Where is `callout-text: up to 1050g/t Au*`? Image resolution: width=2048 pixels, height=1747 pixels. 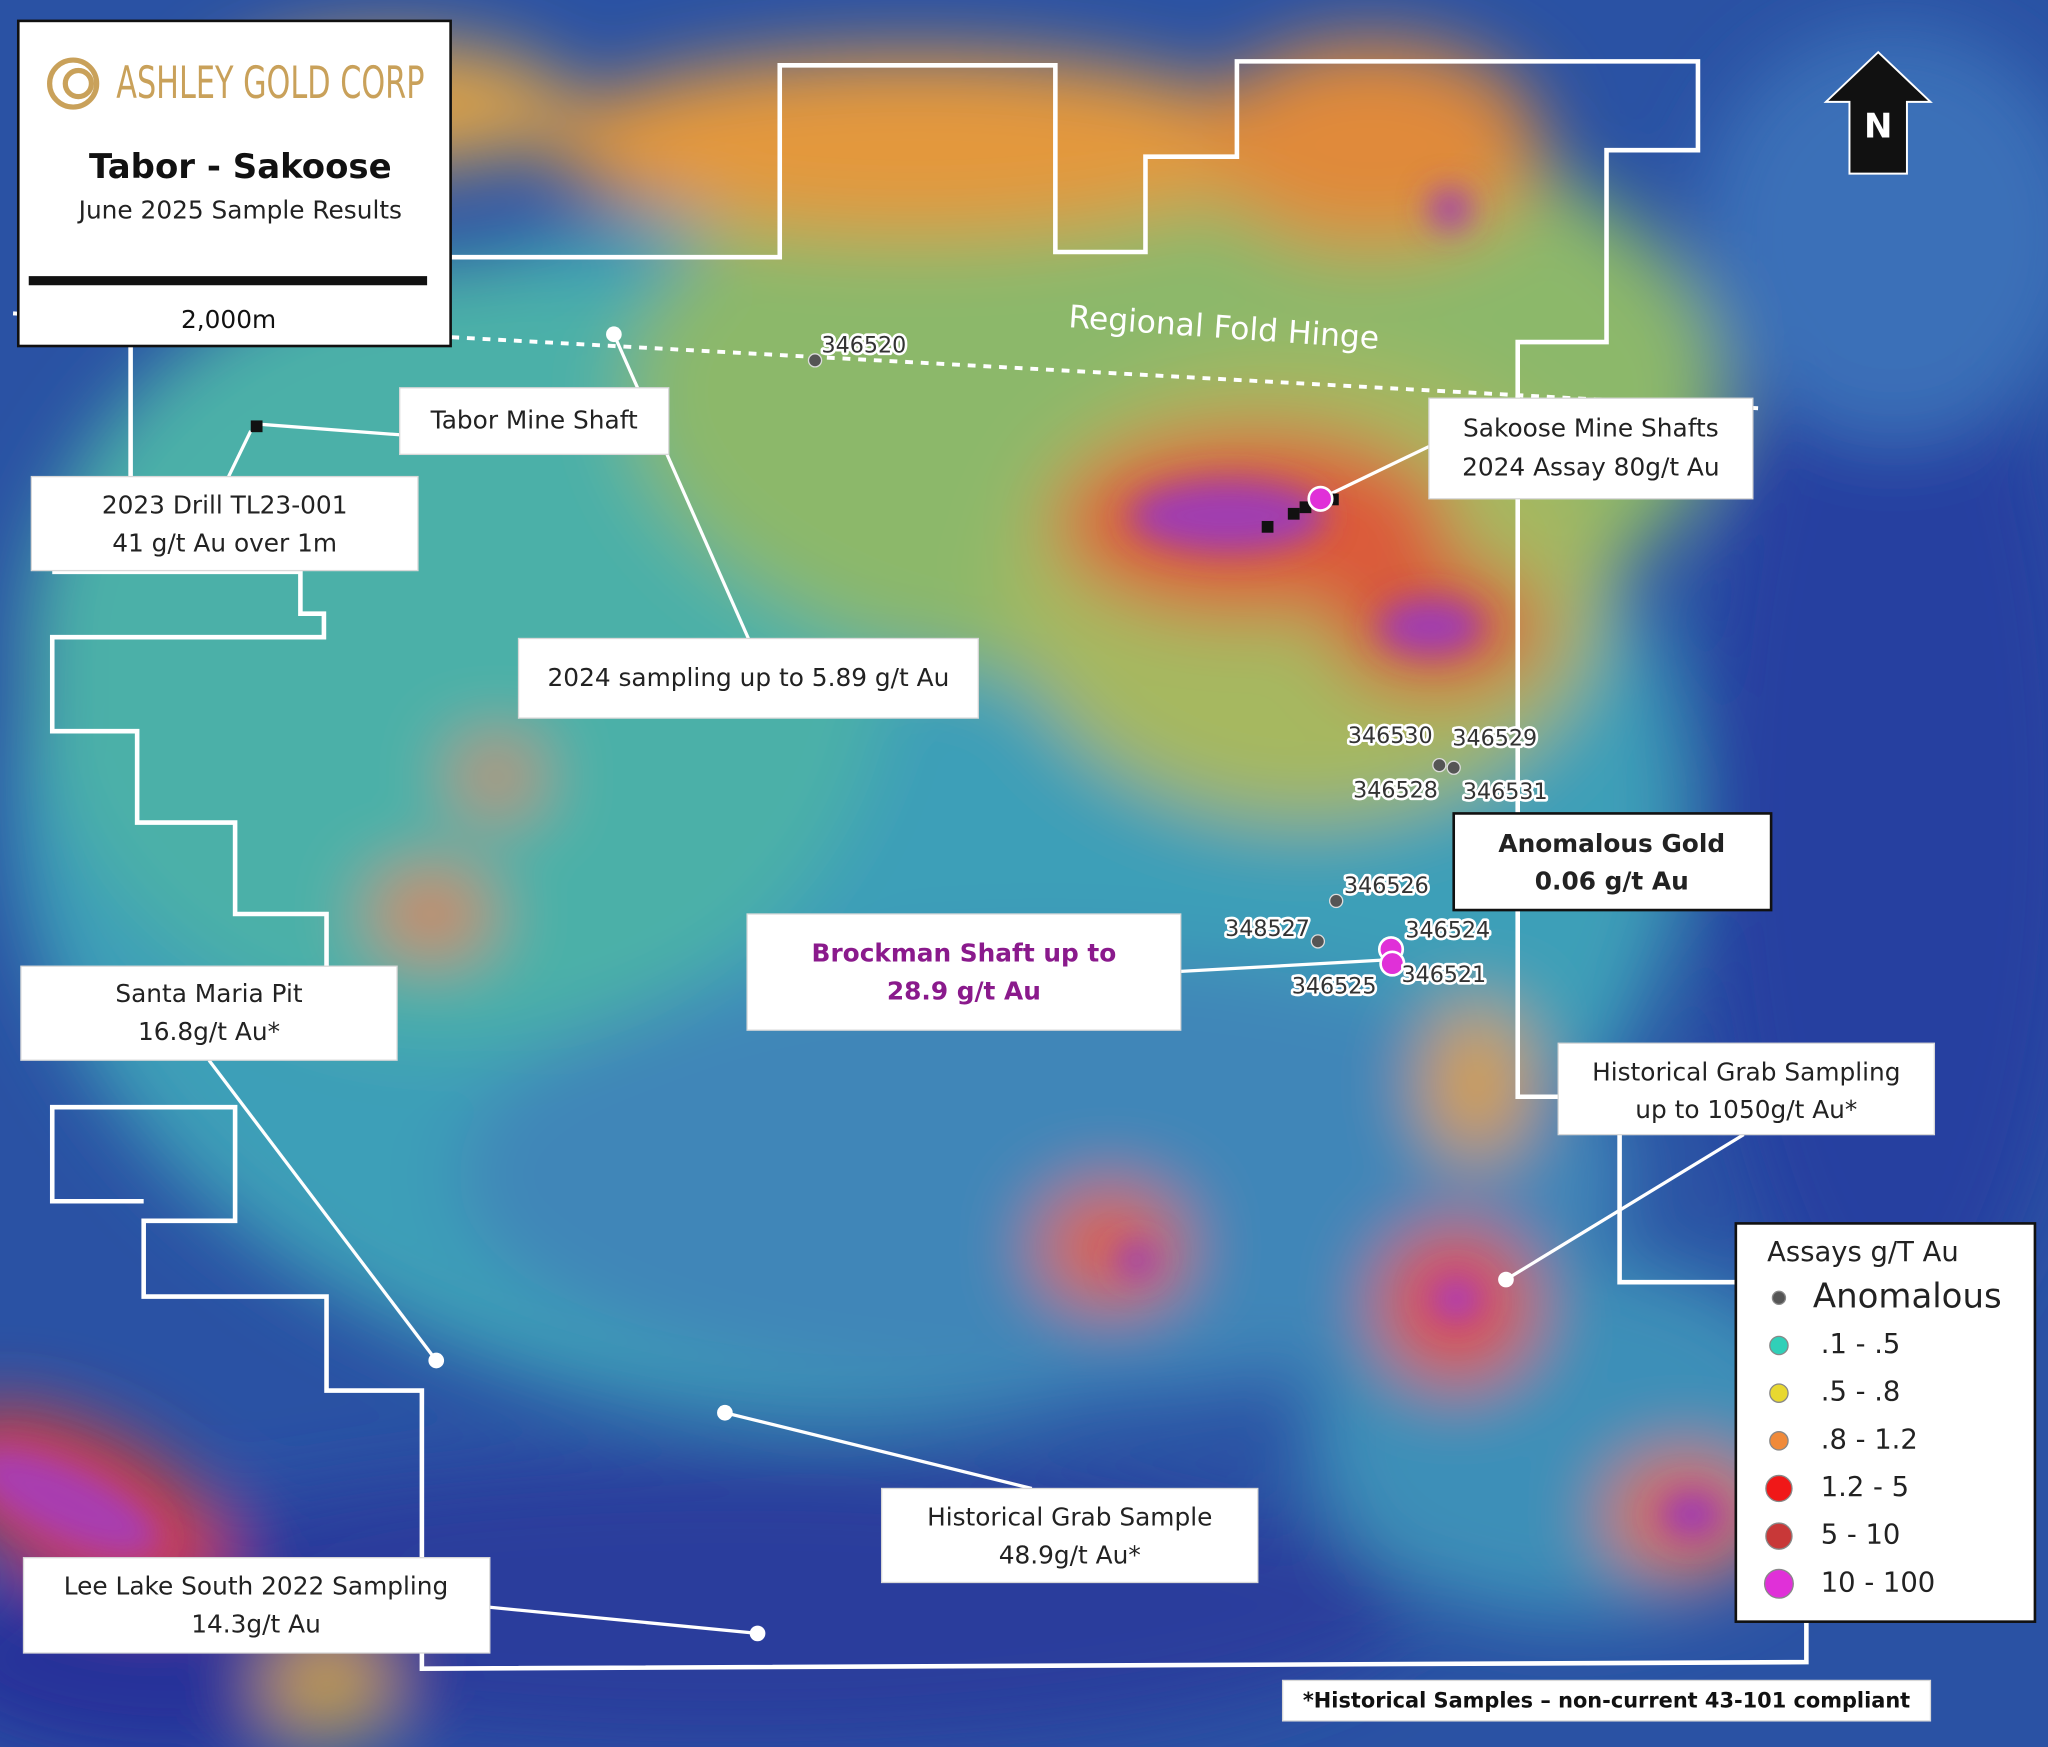
callout-text: up to 1050g/t Au* is located at coordinates (1746, 1109).